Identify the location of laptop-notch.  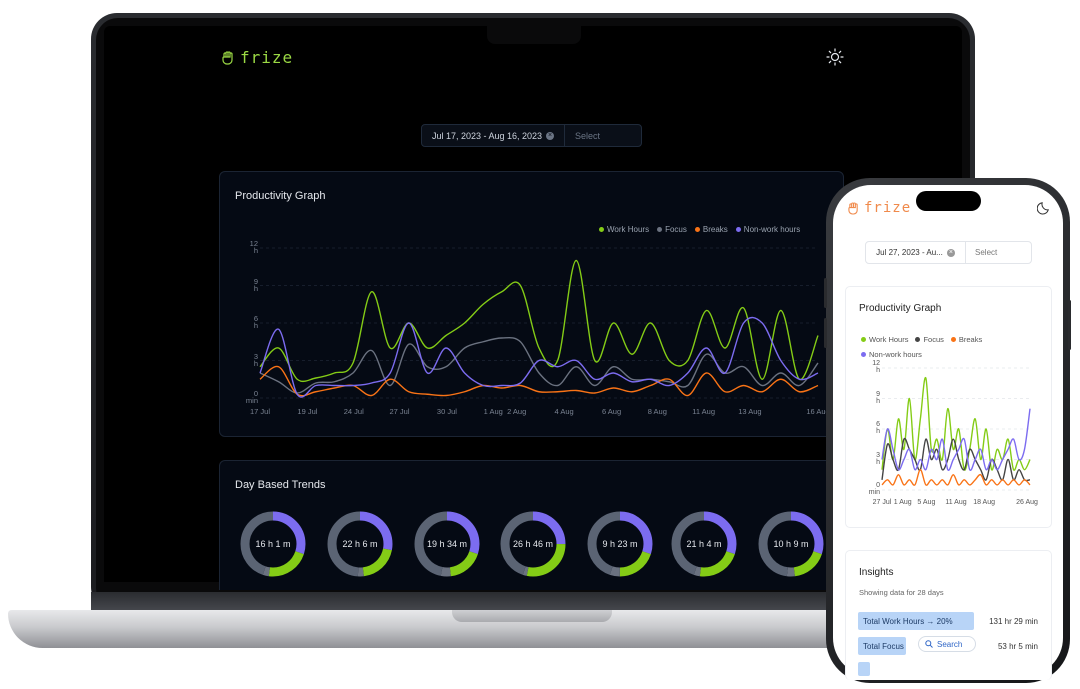
(534, 35).